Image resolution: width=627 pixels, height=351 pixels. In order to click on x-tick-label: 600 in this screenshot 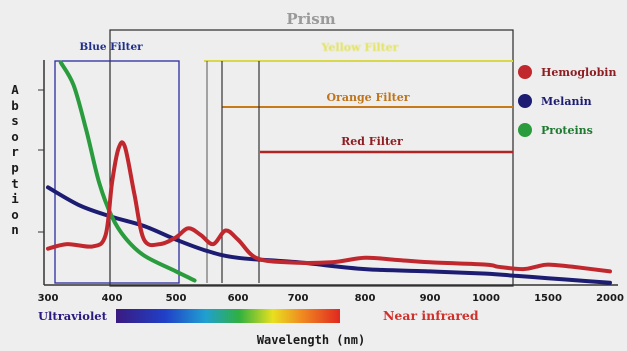, I will do `click(238, 298)`.